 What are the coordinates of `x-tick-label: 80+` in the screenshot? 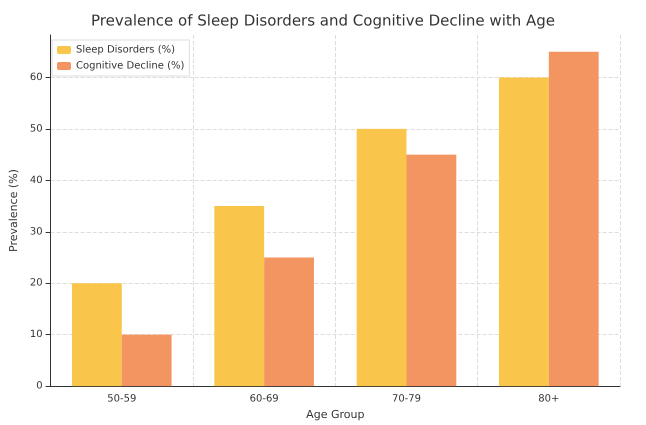 It's located at (549, 399).